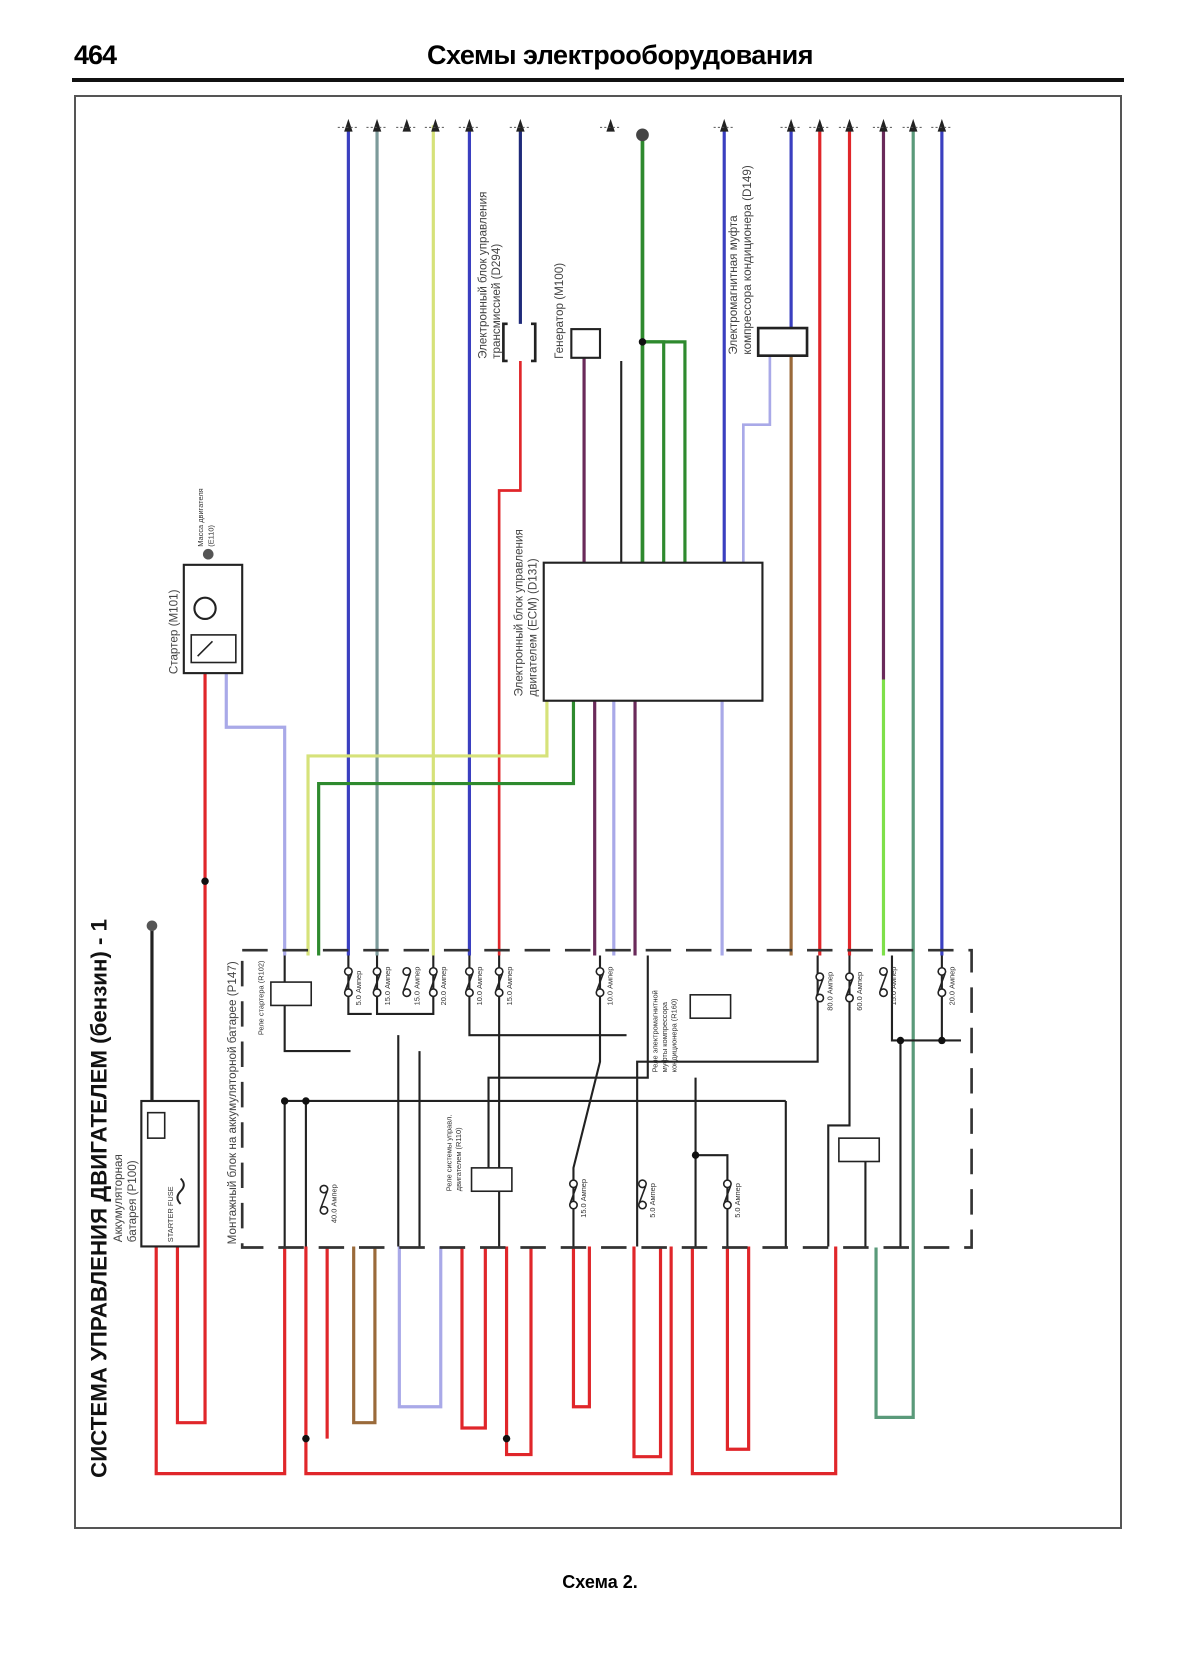 The image size is (1200, 1669). I want to click on starter-motor-icon, so click(205, 608).